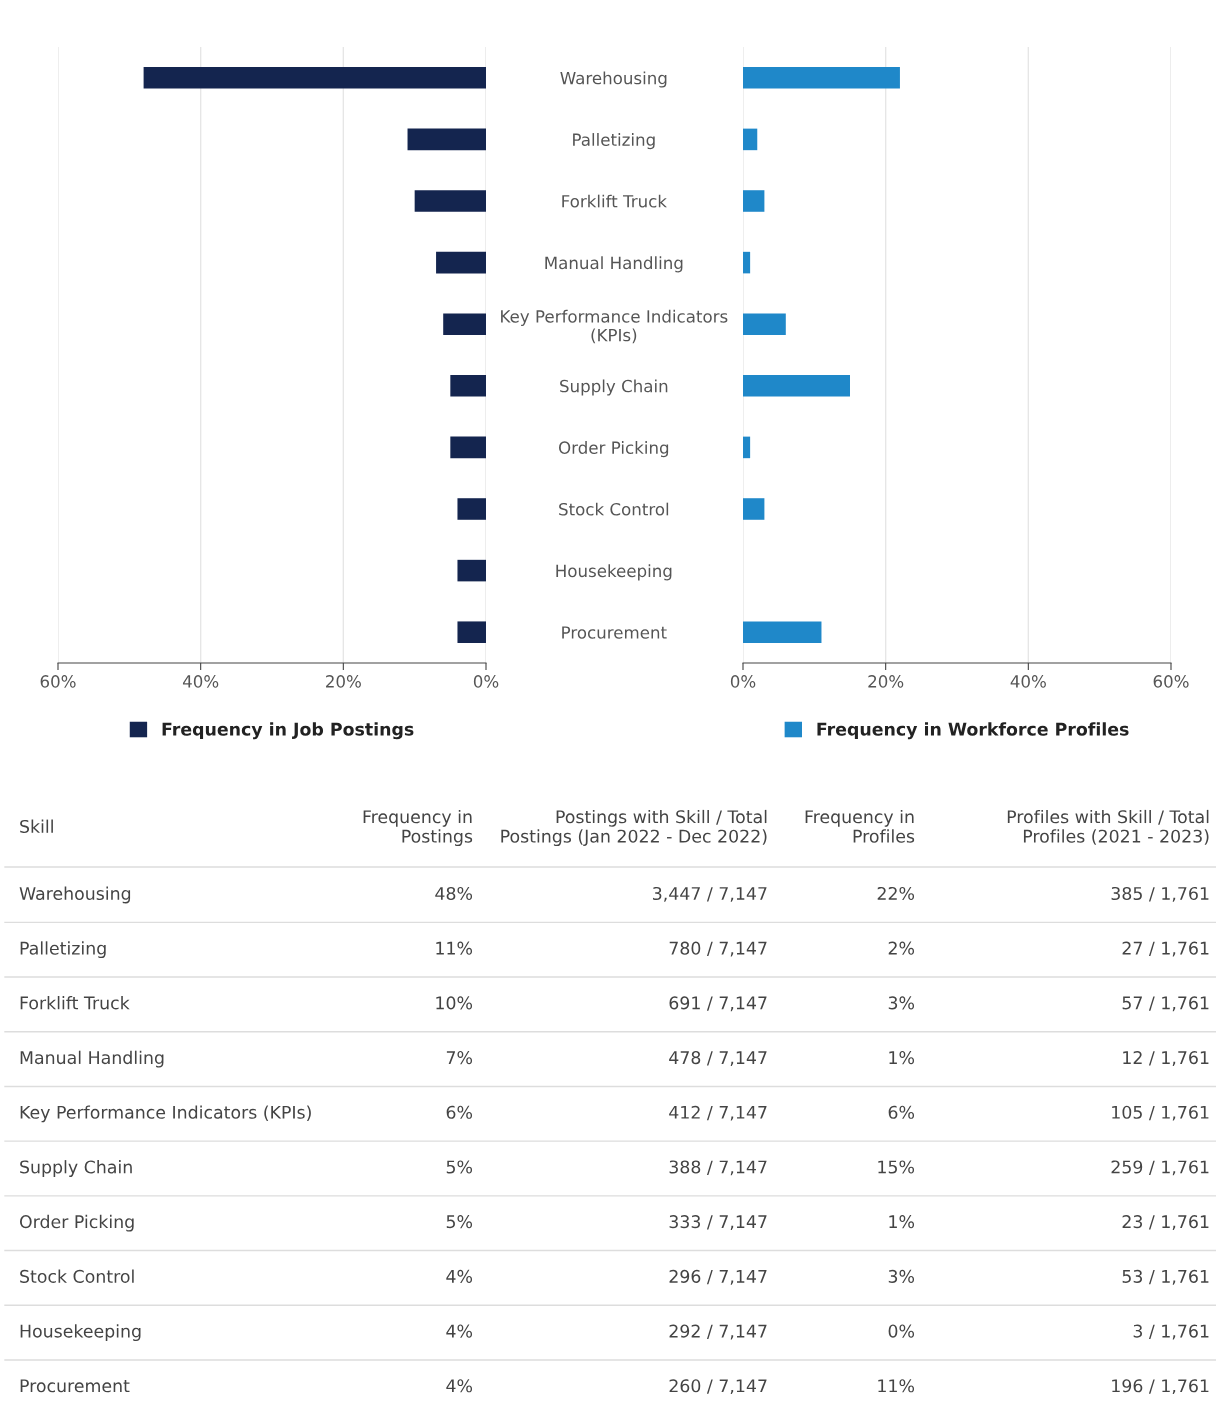 This screenshot has height=1407, width=1216. I want to click on y-tick-label: Key Performance Indicators (KPIs), so click(614, 326).